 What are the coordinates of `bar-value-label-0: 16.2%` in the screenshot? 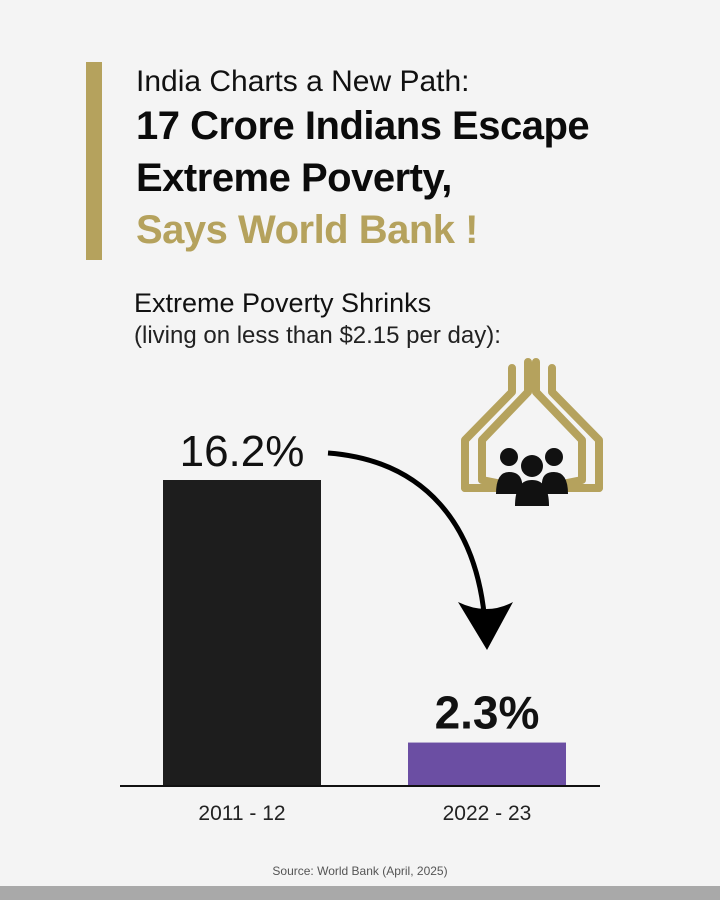 It's located at (242, 451).